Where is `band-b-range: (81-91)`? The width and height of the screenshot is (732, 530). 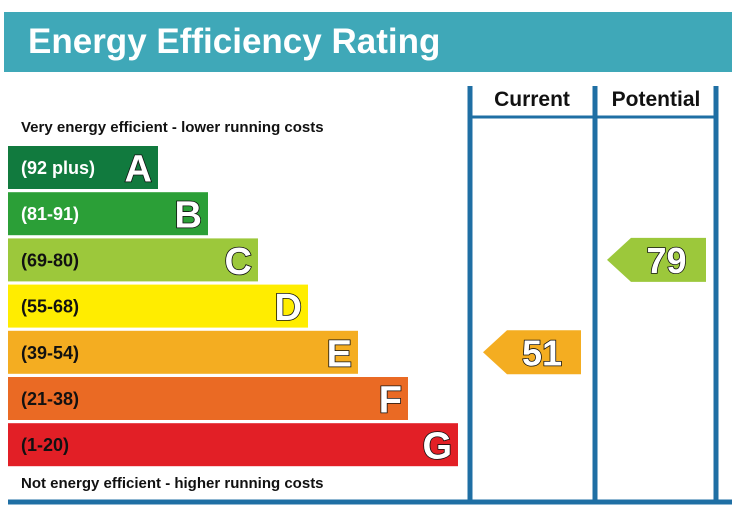
band-b-range: (81-91) is located at coordinates (50, 214).